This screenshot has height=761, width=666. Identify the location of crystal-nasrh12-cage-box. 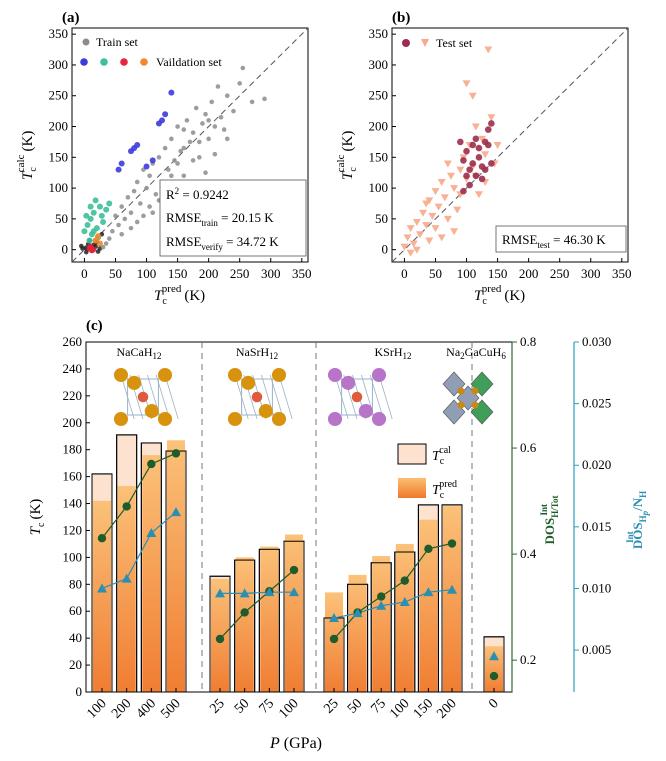
(257, 397).